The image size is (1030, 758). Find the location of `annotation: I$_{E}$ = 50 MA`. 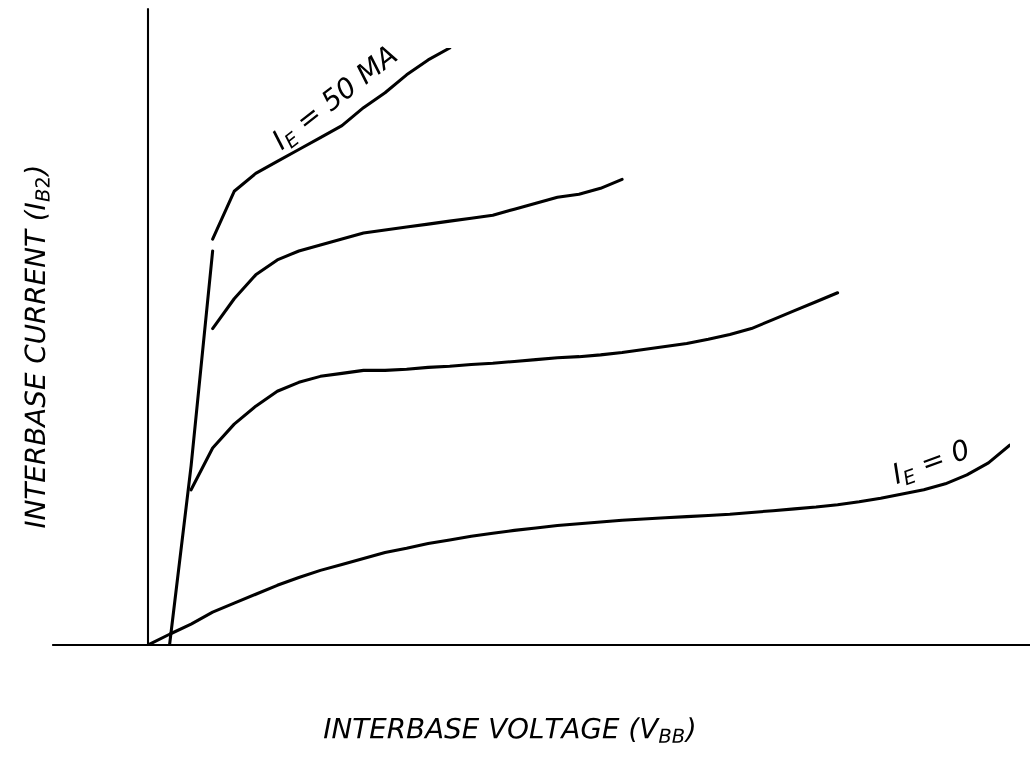

annotation: I$_{E}$ = 50 MA is located at coordinates (335, 98).